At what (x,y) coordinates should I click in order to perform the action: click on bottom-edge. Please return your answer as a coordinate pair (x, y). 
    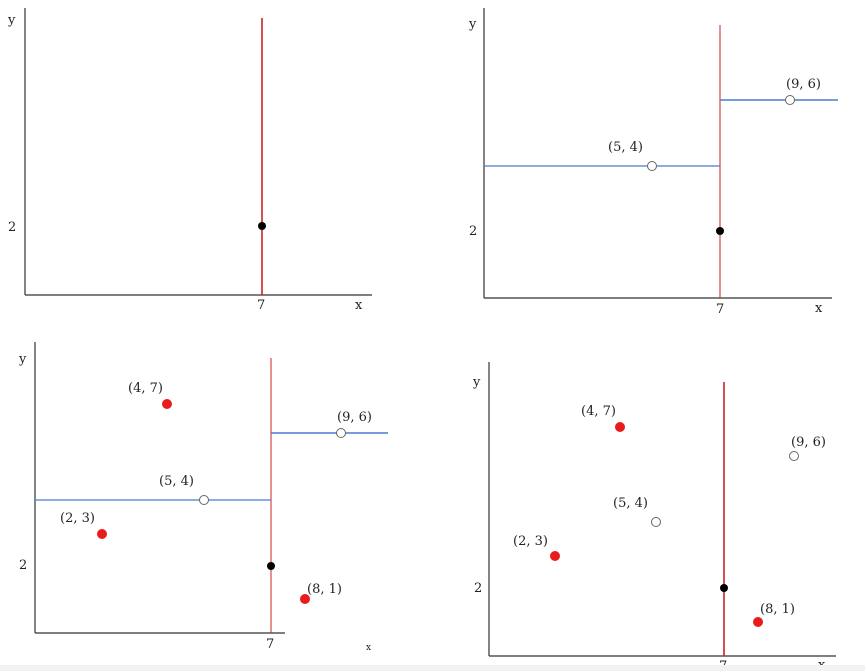
    Looking at the image, I should click on (432, 668).